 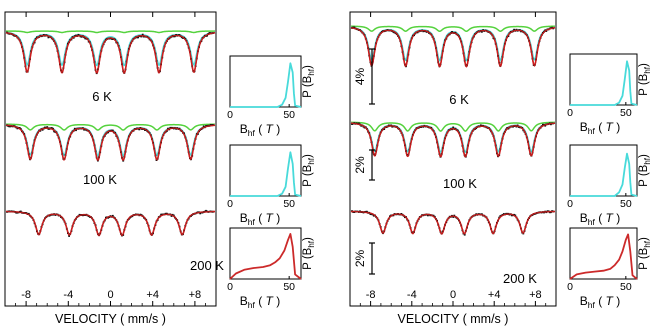 What do you see at coordinates (535, 295) in the screenshot?
I see `x-tick-label: +8` at bounding box center [535, 295].